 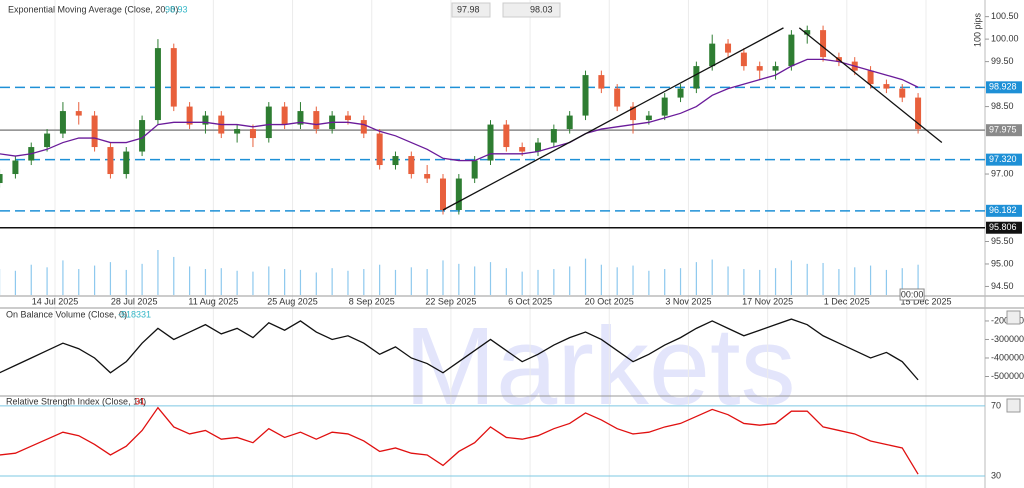 I want to click on watermark: Markets, so click(x=599, y=366).